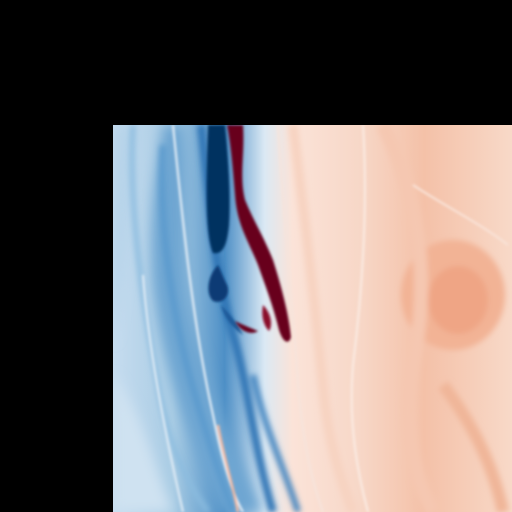 This screenshot has width=512, height=512. Describe the element at coordinates (224, 230) in the screenshot. I see `dark-blue-filament` at that location.